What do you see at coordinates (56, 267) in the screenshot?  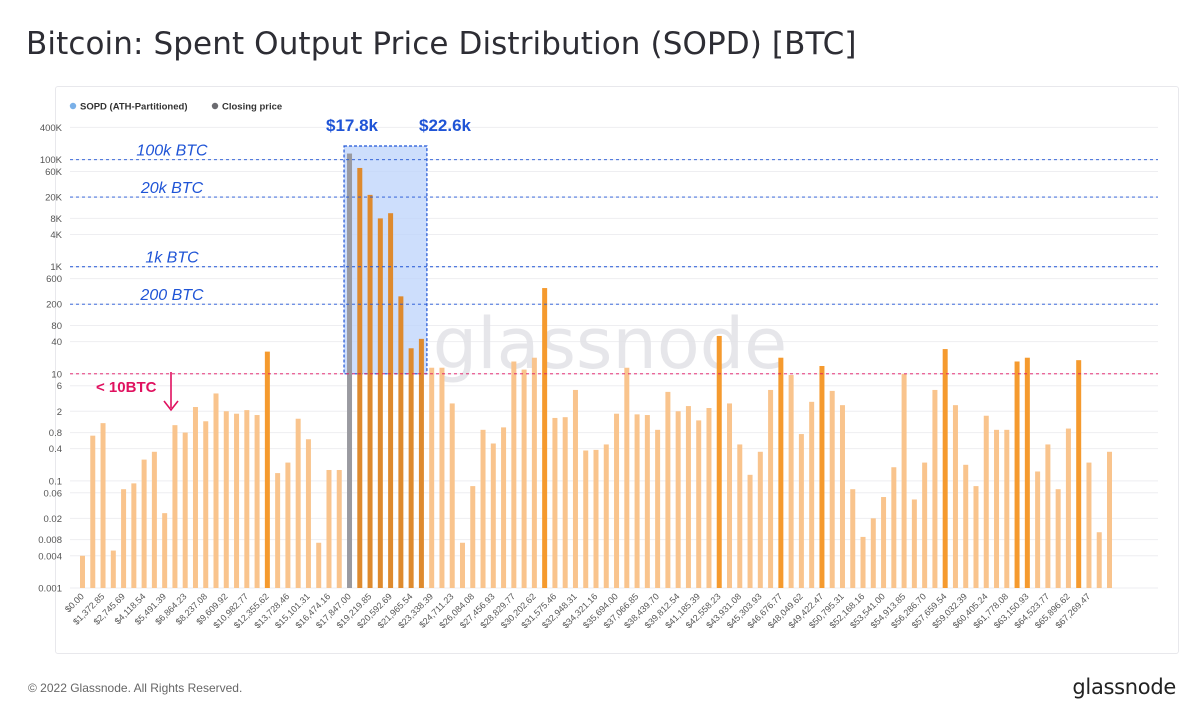 I see `y-tick-label: 1K` at bounding box center [56, 267].